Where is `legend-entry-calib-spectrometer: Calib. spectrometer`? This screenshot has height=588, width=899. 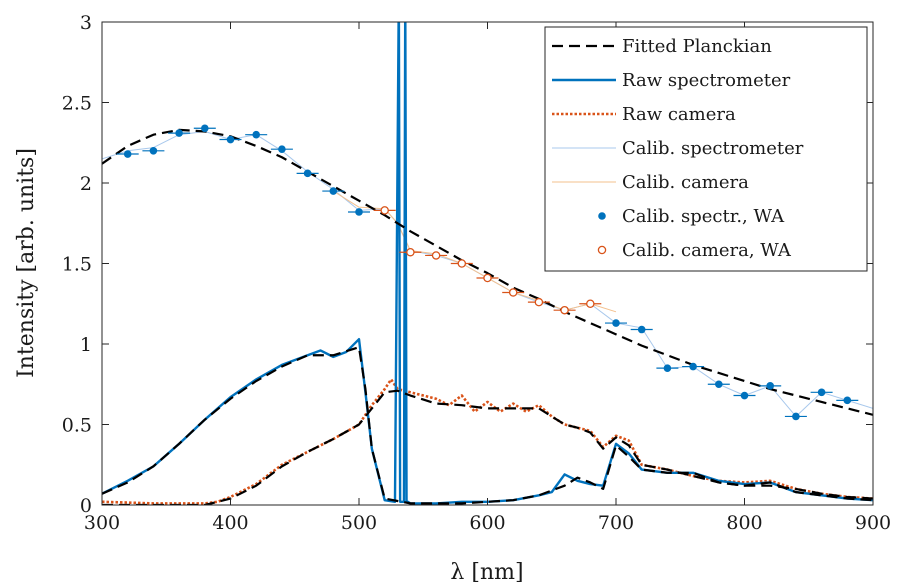 legend-entry-calib-spectrometer: Calib. spectrometer is located at coordinates (678, 148).